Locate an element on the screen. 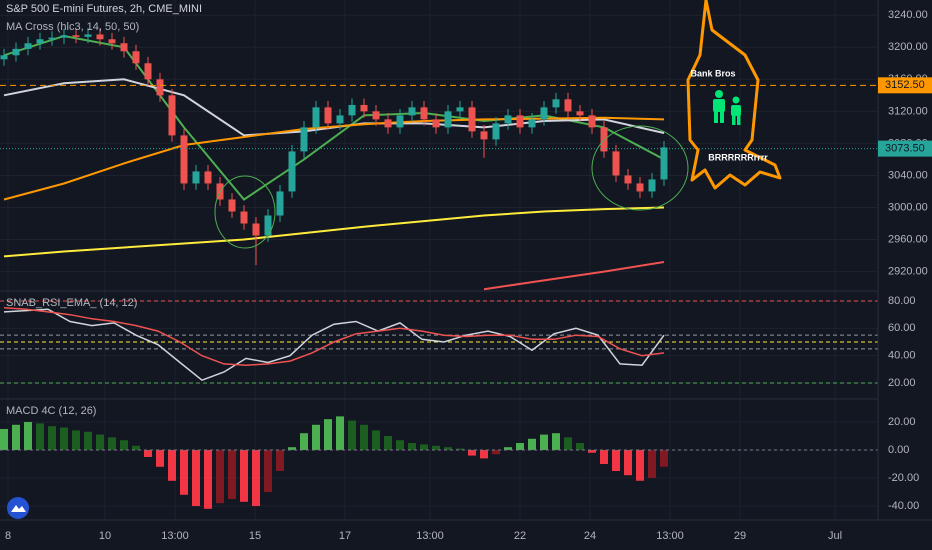 Image resolution: width=932 pixels, height=550 pixels. y-tick-label: 3240.00 is located at coordinates (908, 15).